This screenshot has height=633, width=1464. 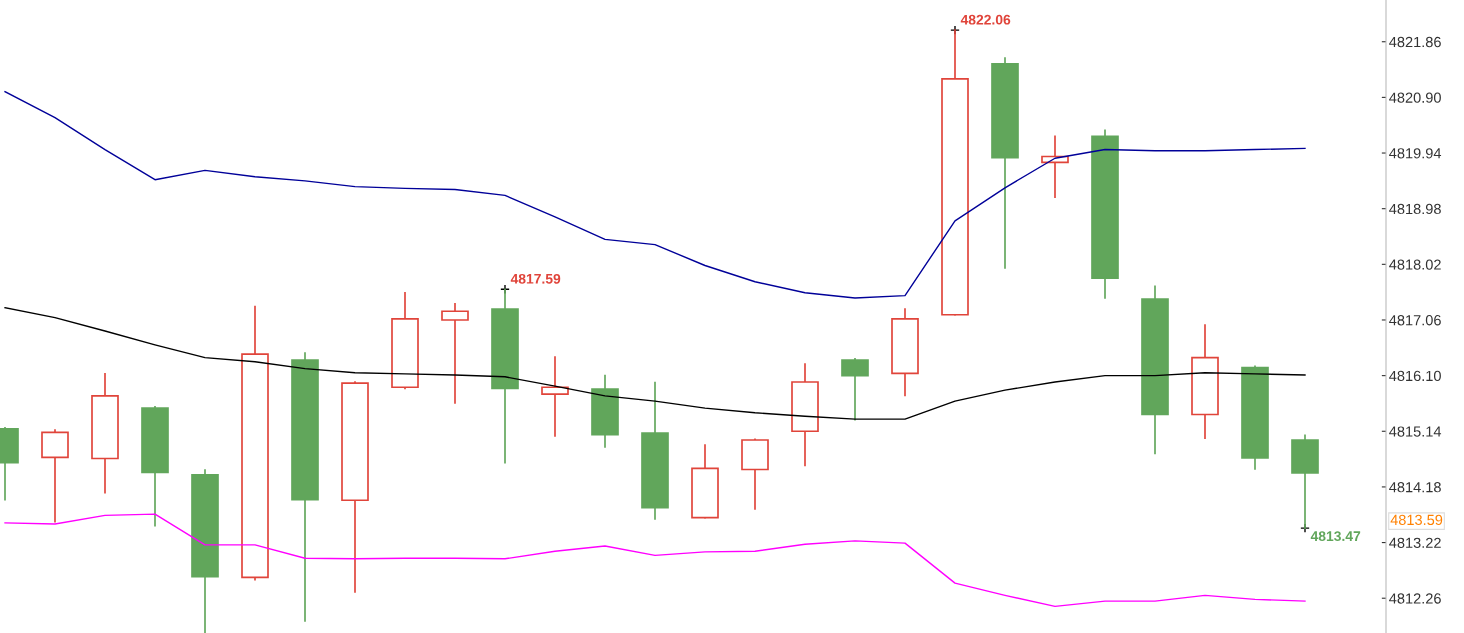 What do you see at coordinates (985, 19) in the screenshot?
I see `annotation: 4822.06` at bounding box center [985, 19].